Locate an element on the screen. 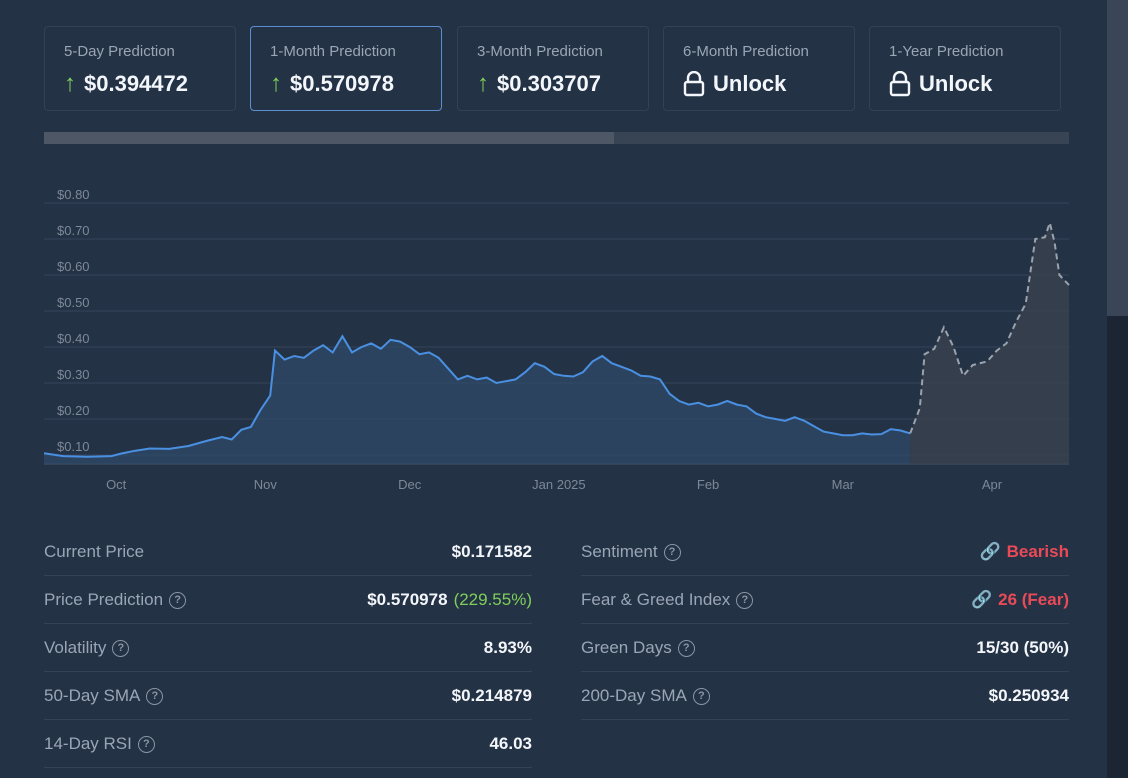  stat-row-price-prediction: Price Prediction? $0.570978 (229.55%) is located at coordinates (288, 600).